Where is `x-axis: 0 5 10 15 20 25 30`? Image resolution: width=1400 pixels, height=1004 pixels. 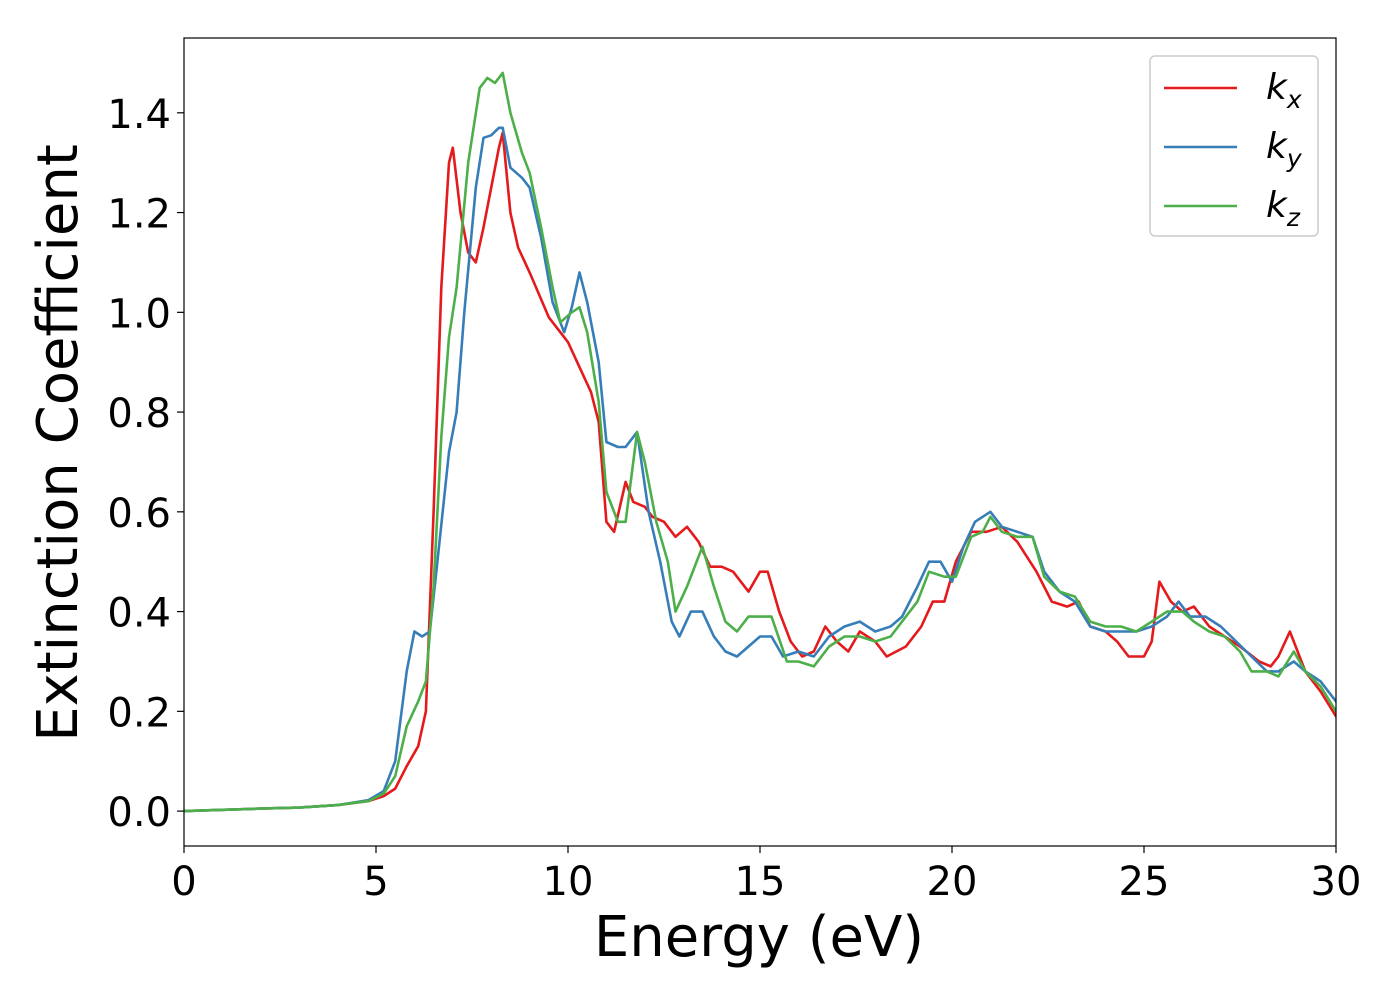 x-axis: 0 5 10 15 20 25 30 is located at coordinates (766, 875).